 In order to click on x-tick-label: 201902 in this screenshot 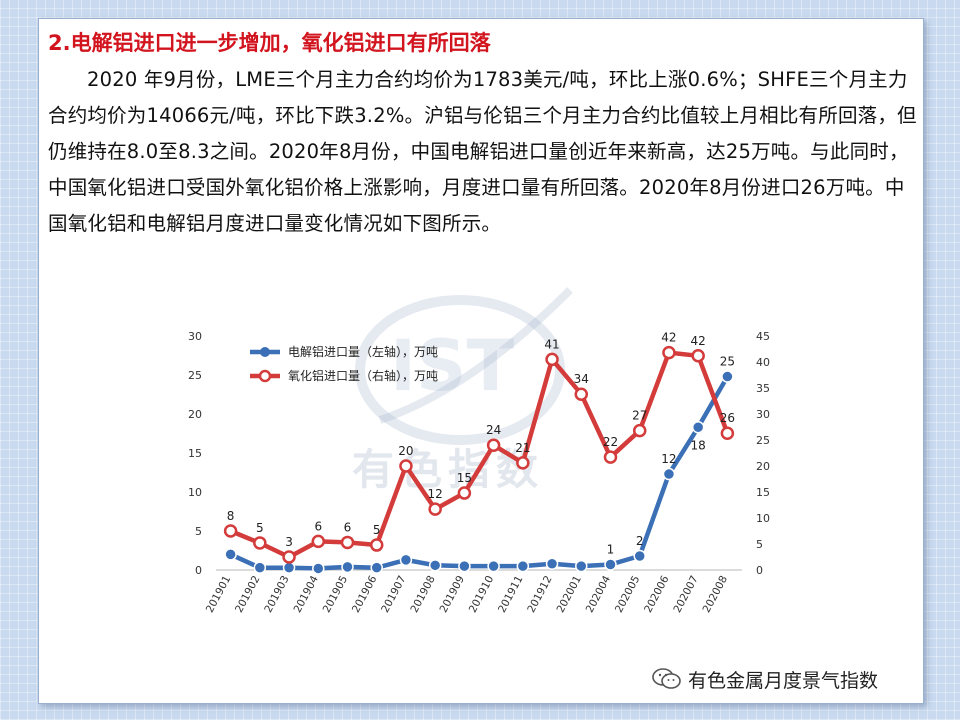, I will do `click(247, 594)`.